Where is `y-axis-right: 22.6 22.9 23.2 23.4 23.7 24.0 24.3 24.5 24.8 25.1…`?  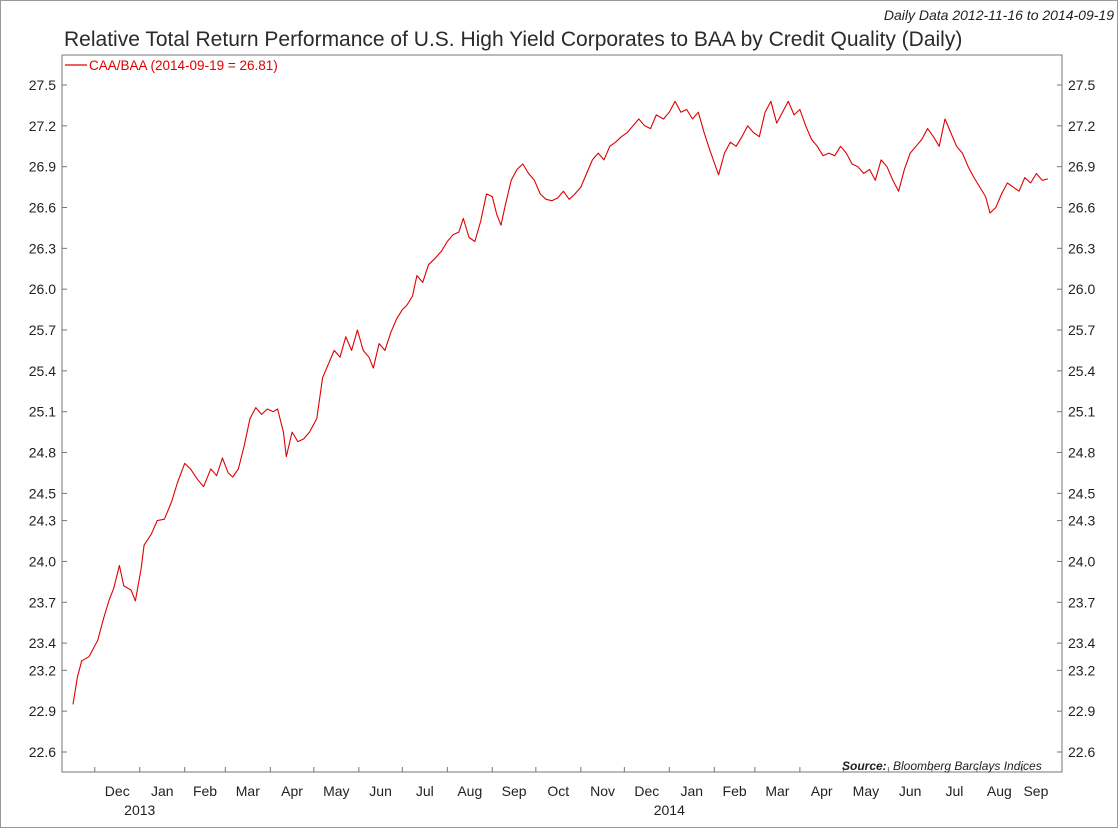
y-axis-right: 22.6 22.9 23.2 23.4 23.7 24.0 24.3 24.5 24.8 25.1… is located at coordinates (1076, 418).